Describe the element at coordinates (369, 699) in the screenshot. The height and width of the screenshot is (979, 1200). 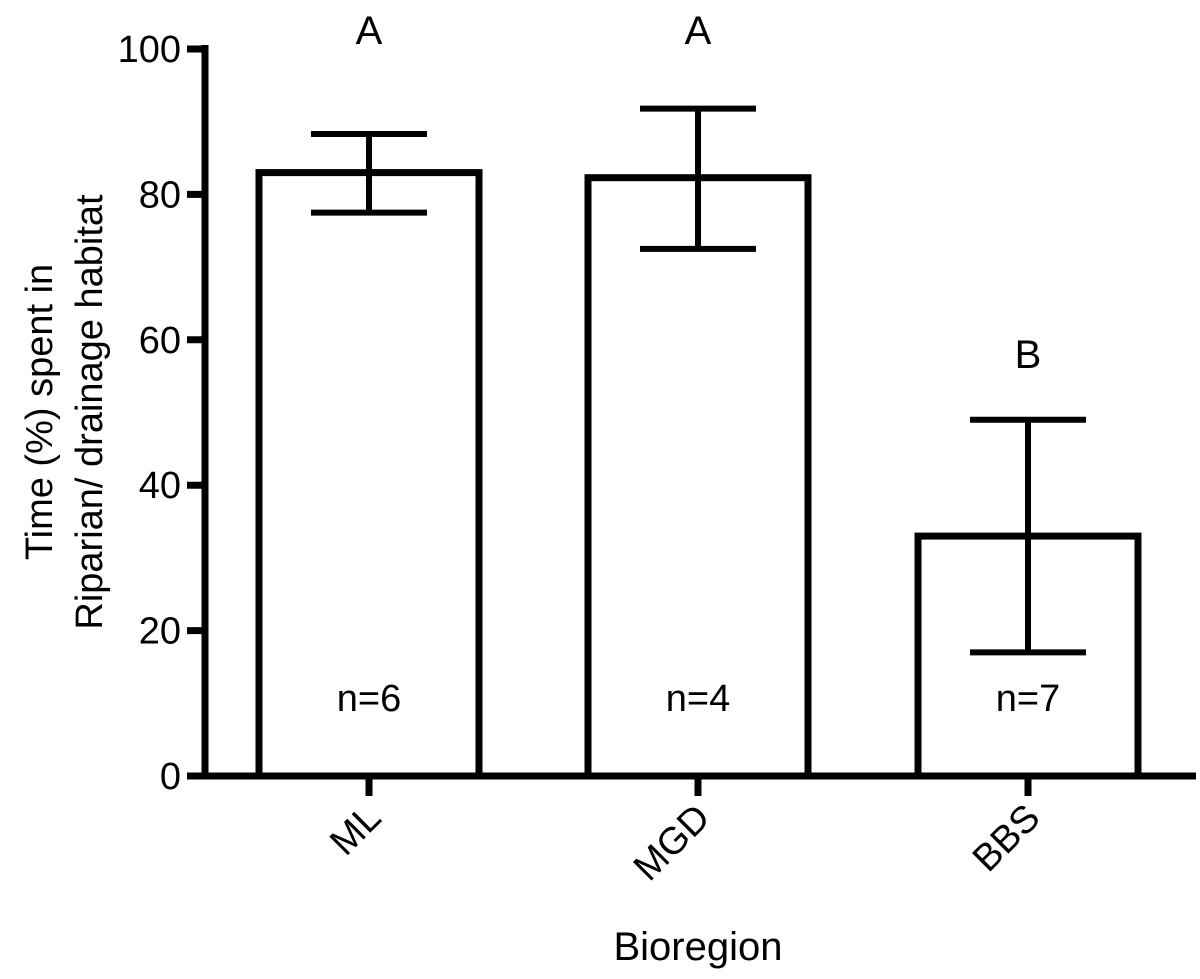
I see `sample-size-label: n=6` at that location.